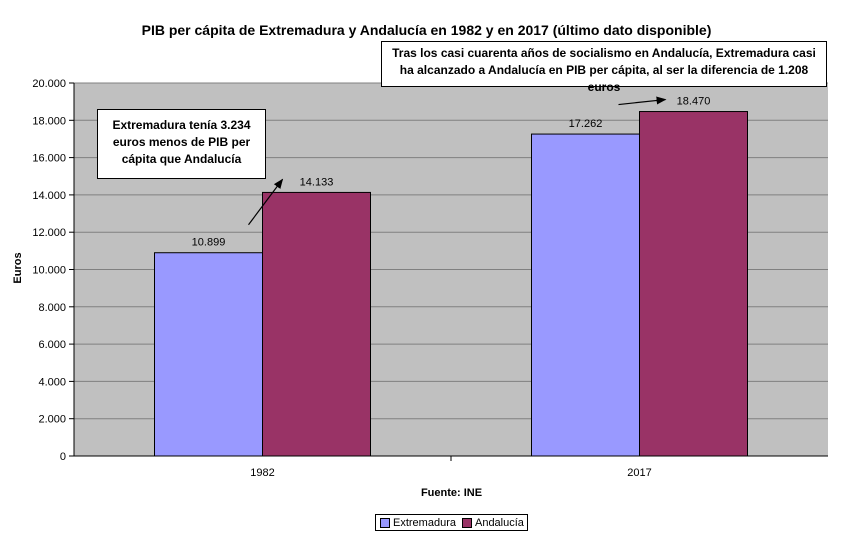 This screenshot has height=536, width=853. I want to click on y-tick-label: 20.000, so click(49, 84).